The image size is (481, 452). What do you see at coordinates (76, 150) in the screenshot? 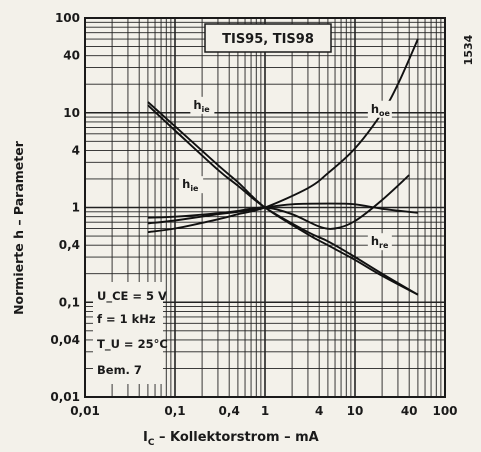
I see `y-tick-label: 4` at bounding box center [76, 150].